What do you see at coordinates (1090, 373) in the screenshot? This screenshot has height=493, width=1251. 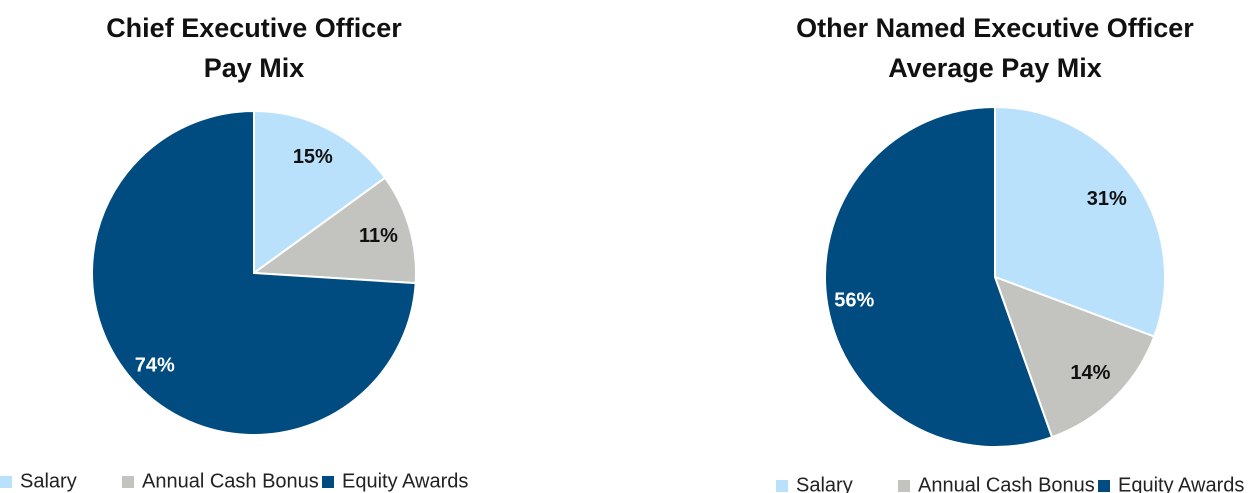 I see `data-label: 14%` at bounding box center [1090, 373].